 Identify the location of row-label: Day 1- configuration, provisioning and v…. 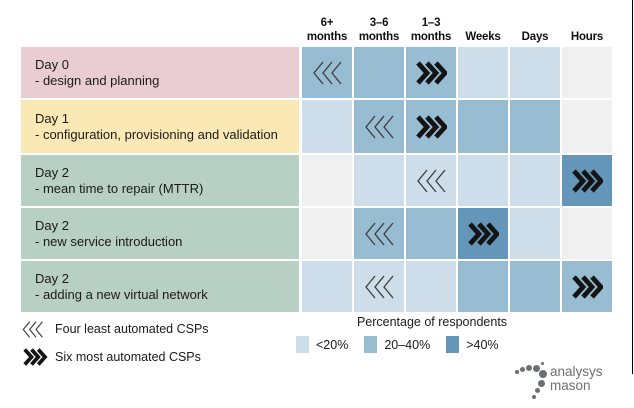
(160, 126).